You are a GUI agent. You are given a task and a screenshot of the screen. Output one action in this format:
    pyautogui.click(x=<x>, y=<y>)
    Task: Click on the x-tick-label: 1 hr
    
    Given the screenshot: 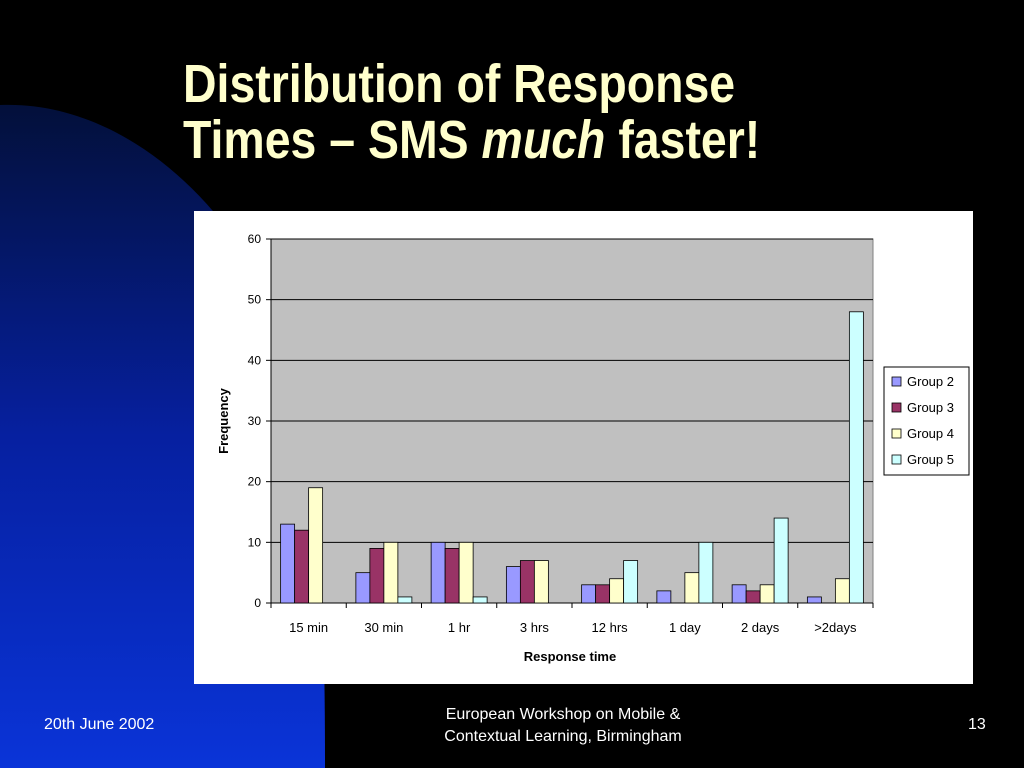 What is the action you would take?
    pyautogui.click(x=459, y=627)
    